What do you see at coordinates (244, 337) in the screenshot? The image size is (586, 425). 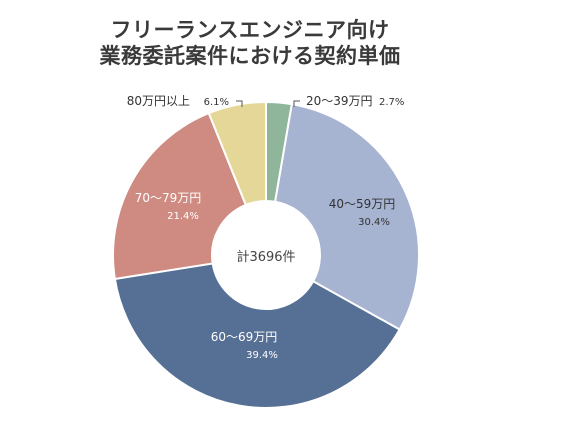 I see `slice-label-60-69: 60〜69万円` at bounding box center [244, 337].